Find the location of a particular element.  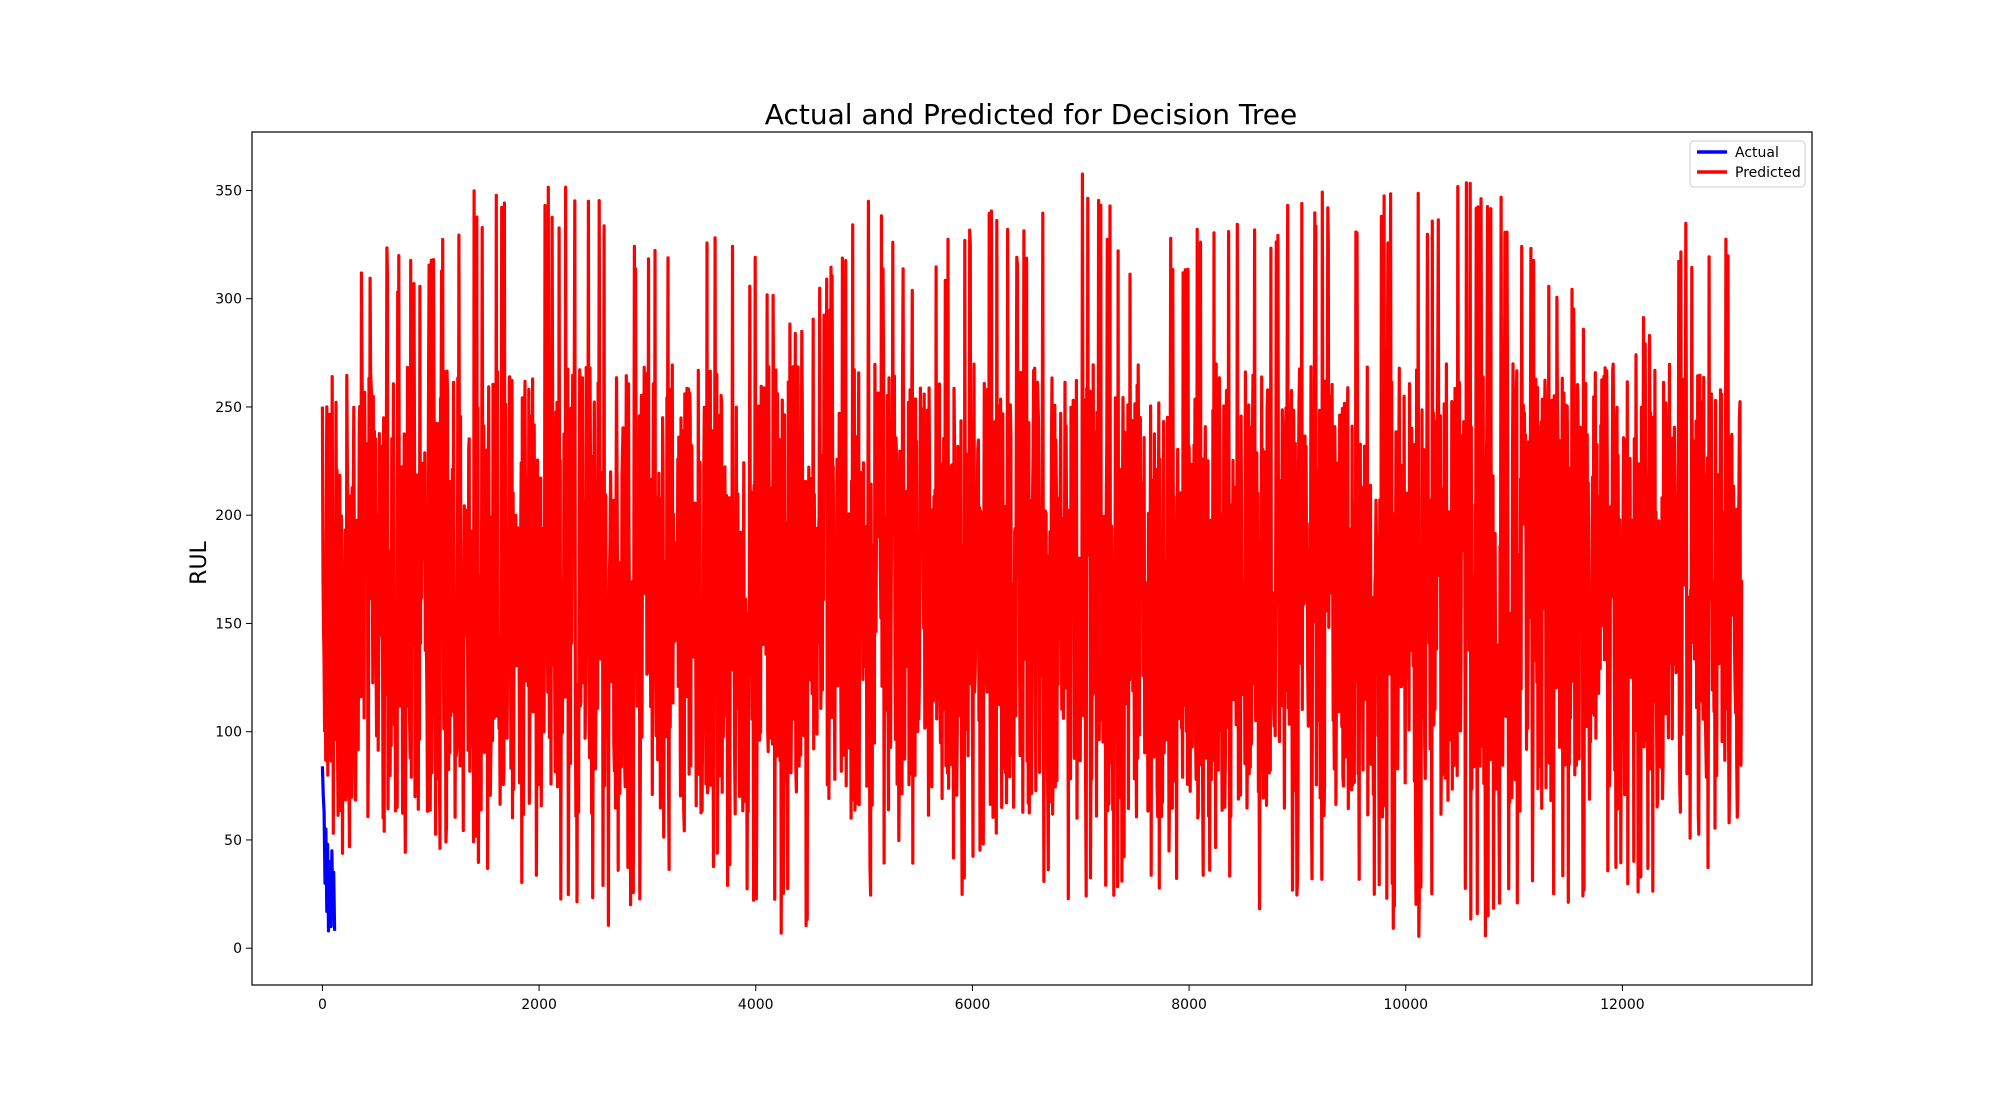

x-axis-ticks: 0 2000 4000 6000 8000 10000 12000 is located at coordinates (981, 999).